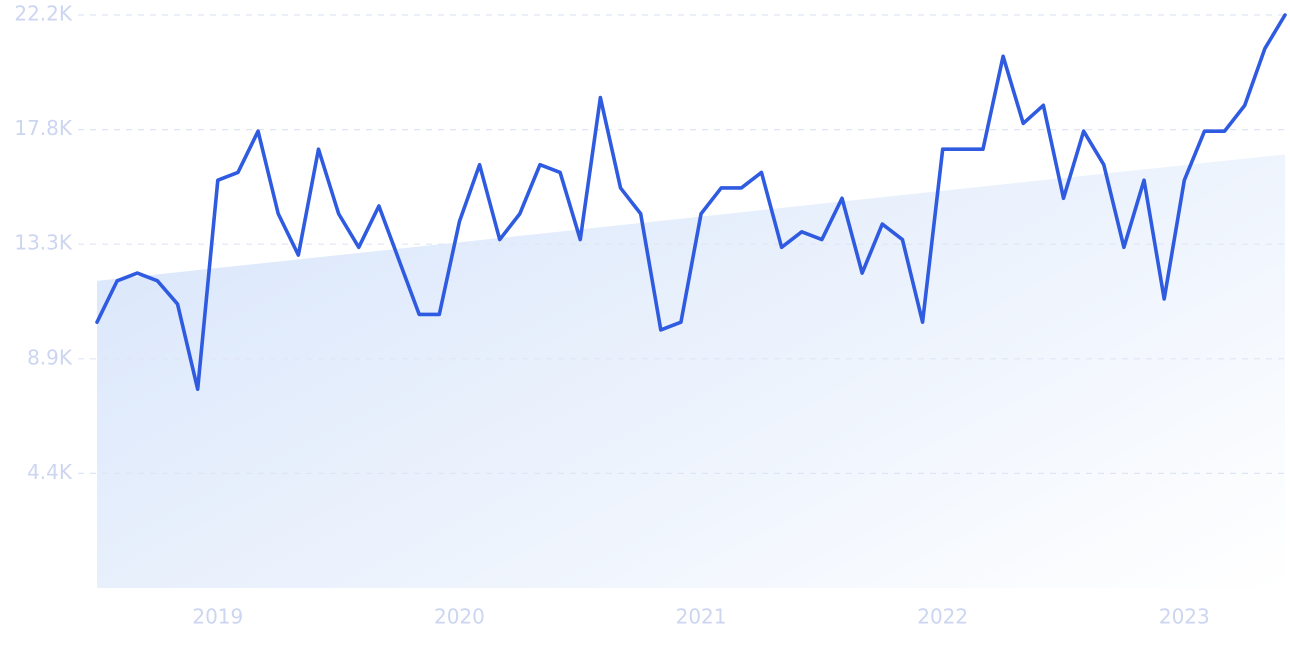  I want to click on y-tick-label: 4.4K, so click(50, 472).